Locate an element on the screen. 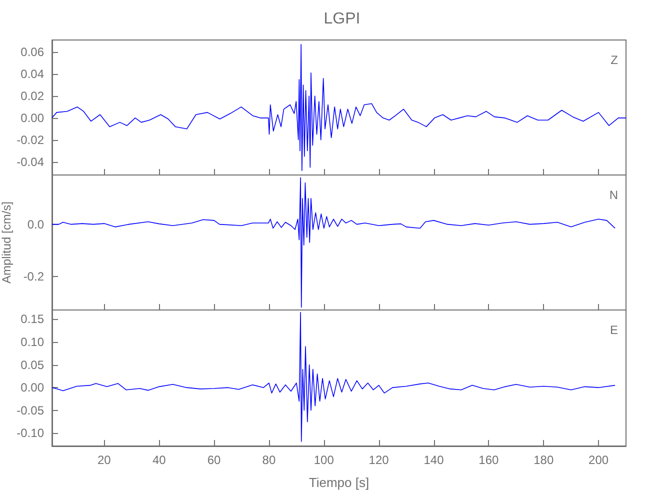  y-tick-label: -0.04 is located at coordinates (30, 161).